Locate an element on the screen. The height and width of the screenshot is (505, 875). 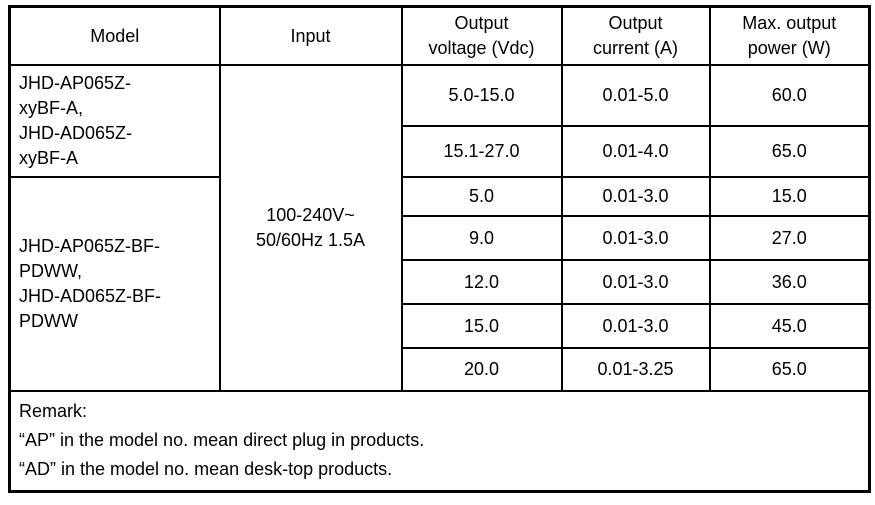
max-power-value: 27.0 is located at coordinates (789, 238).